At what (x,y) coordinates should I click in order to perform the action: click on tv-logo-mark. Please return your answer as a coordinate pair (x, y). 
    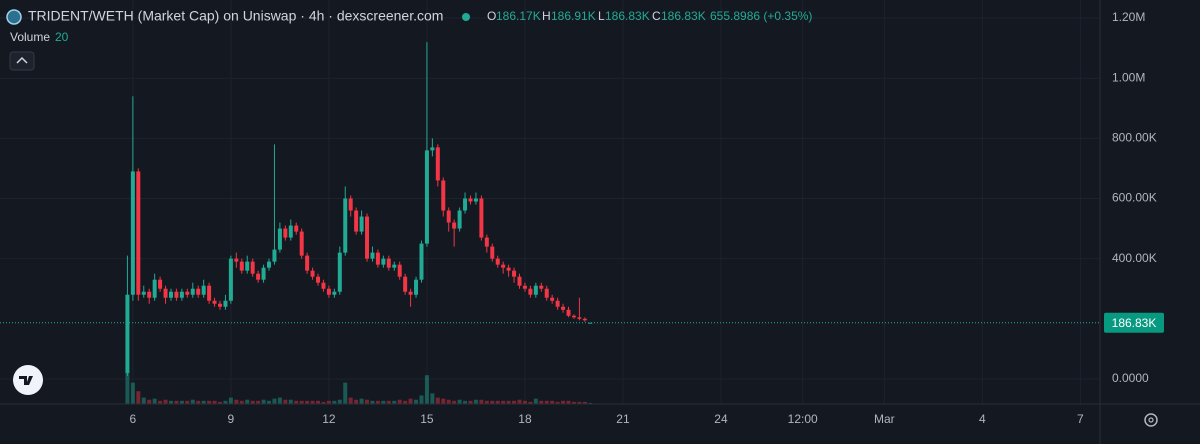
    Looking at the image, I should click on (26, 380).